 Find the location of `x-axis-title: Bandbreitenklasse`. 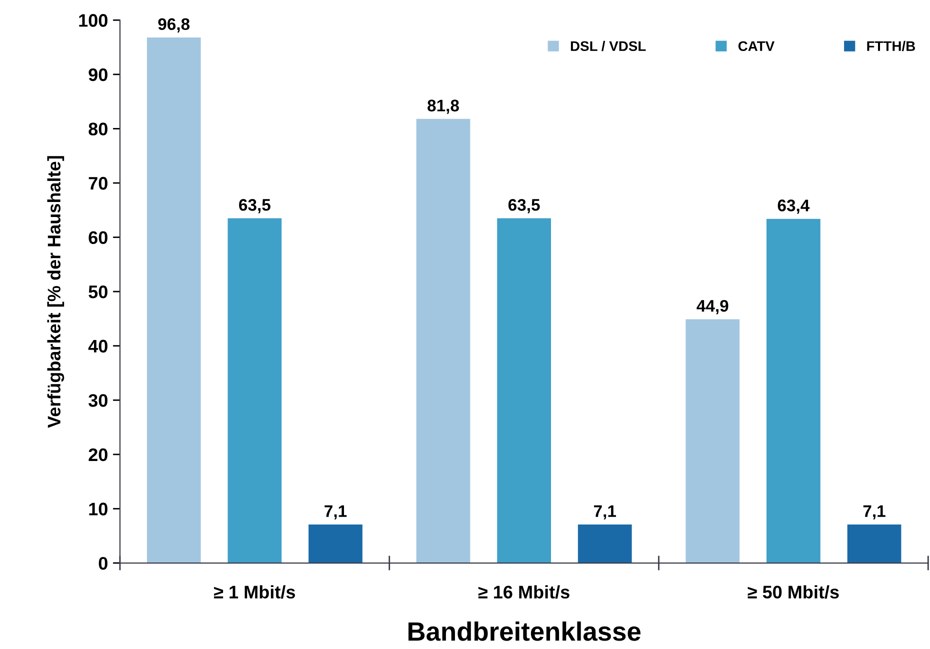

x-axis-title: Bandbreitenklasse is located at coordinates (524, 631).